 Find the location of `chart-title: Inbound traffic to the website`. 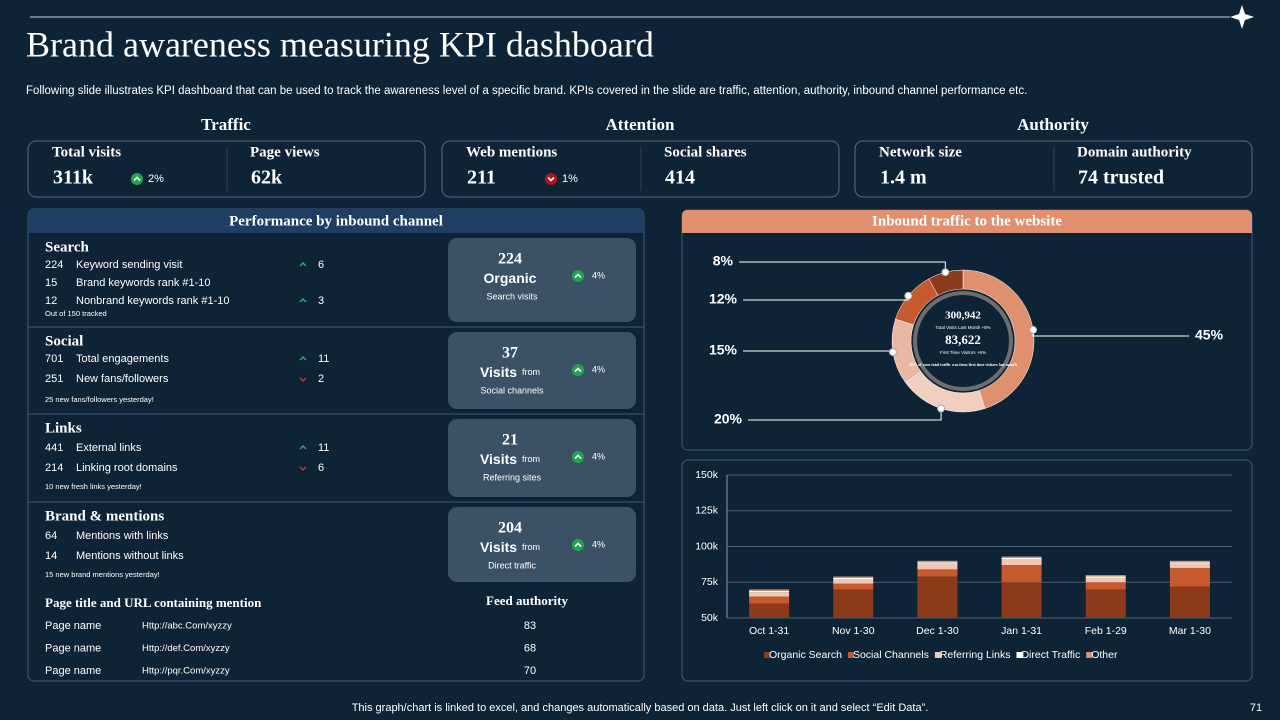

chart-title: Inbound traffic to the website is located at coordinates (967, 221).